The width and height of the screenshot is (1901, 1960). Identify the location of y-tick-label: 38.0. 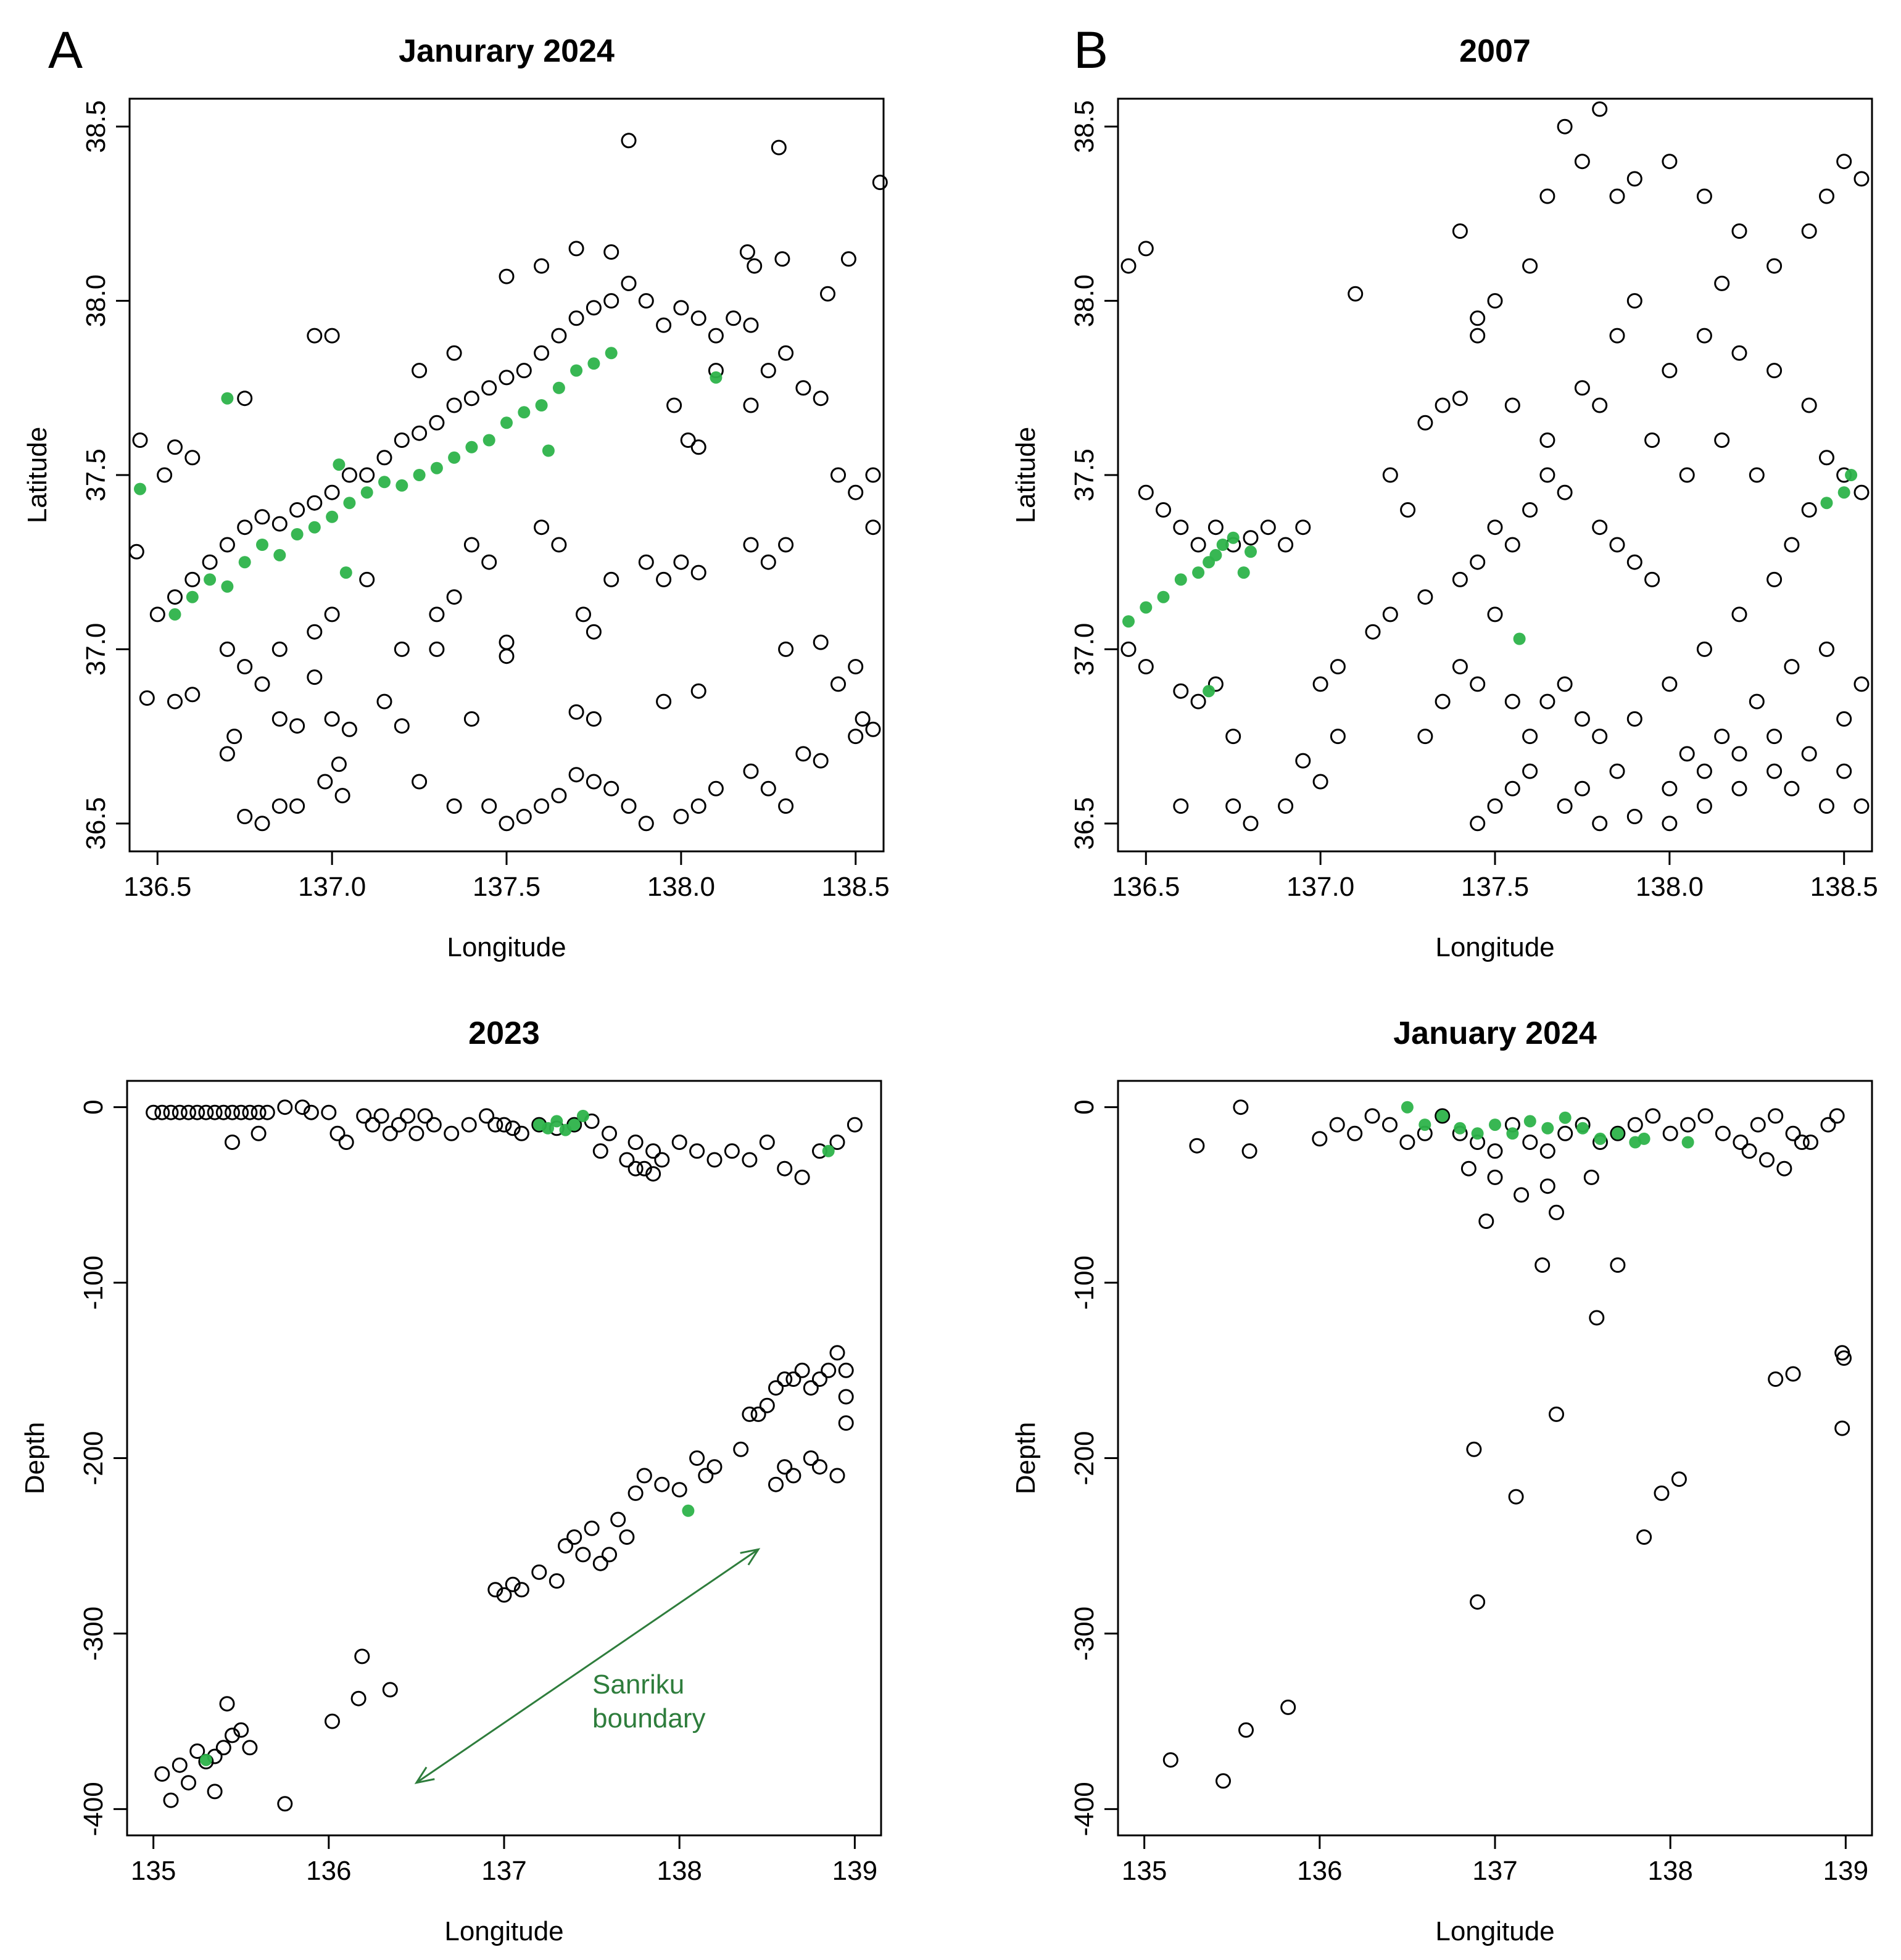
(1084, 301).